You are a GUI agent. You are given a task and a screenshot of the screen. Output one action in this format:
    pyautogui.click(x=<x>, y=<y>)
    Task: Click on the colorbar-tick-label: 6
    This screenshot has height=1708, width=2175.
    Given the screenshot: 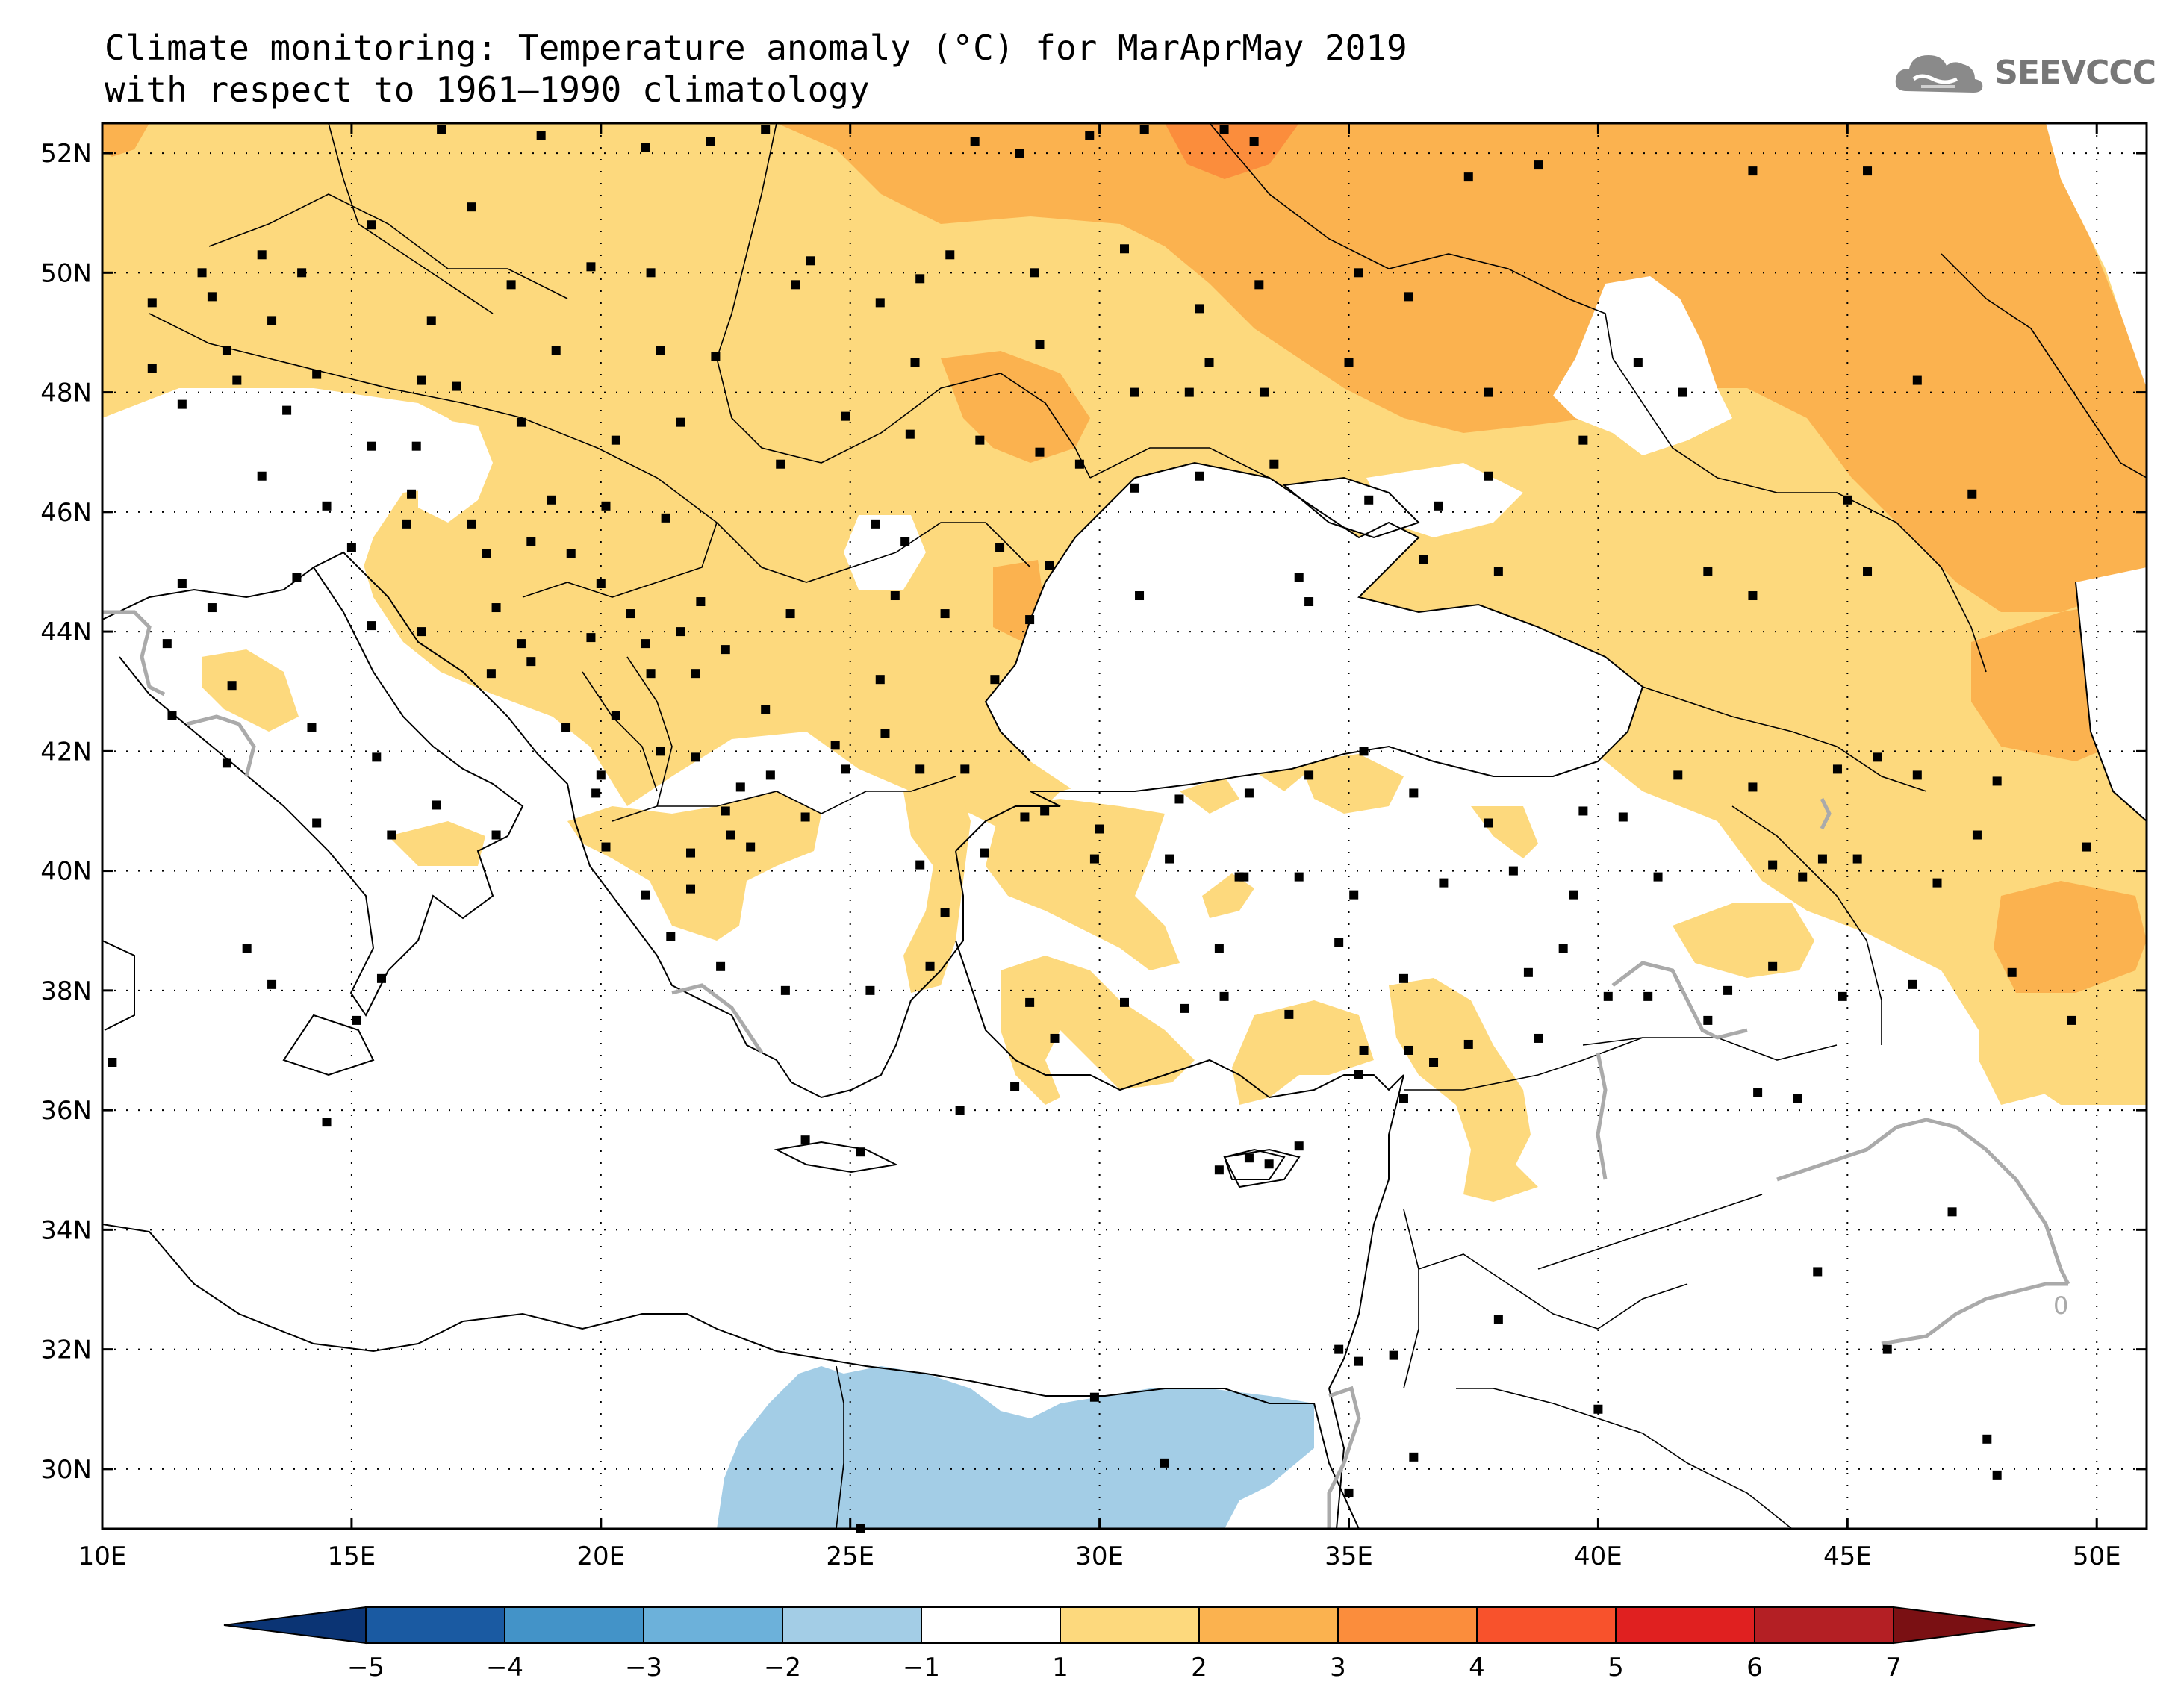 What is the action you would take?
    pyautogui.click(x=1754, y=1668)
    